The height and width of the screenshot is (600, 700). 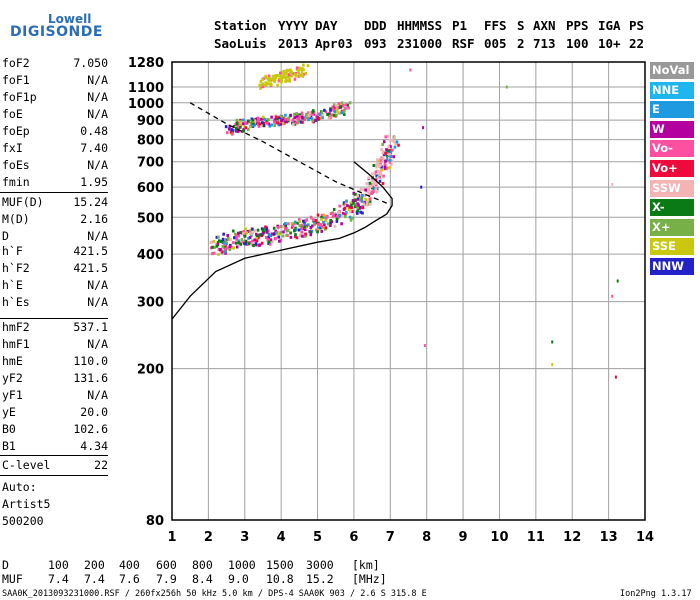 I want to click on header-value-4: 231000, so click(x=420, y=43).